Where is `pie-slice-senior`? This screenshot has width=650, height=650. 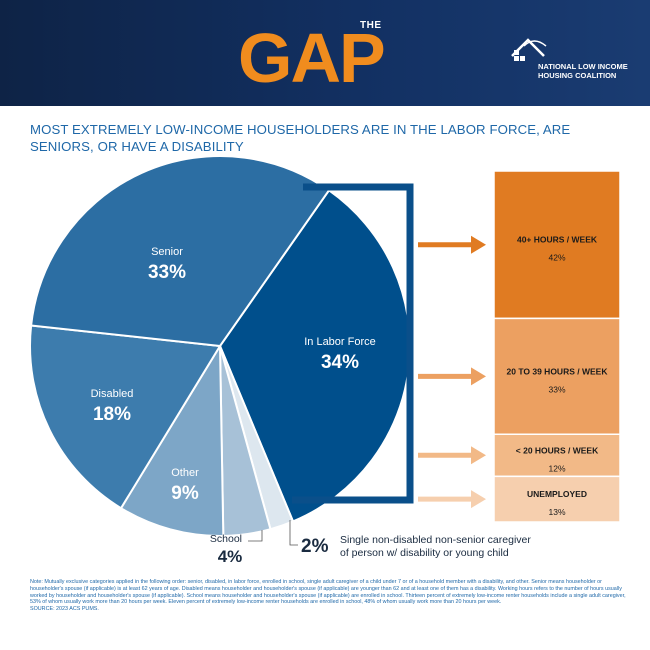 pie-slice-senior is located at coordinates (180, 251).